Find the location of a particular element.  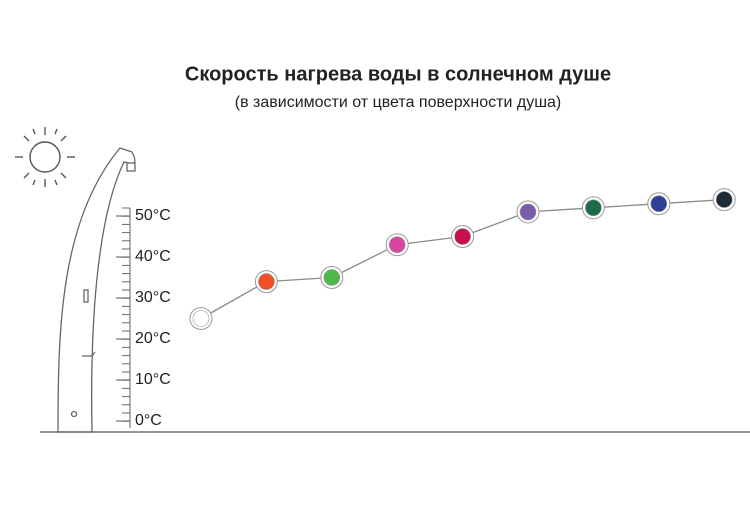

sun is located at coordinates (45, 157).